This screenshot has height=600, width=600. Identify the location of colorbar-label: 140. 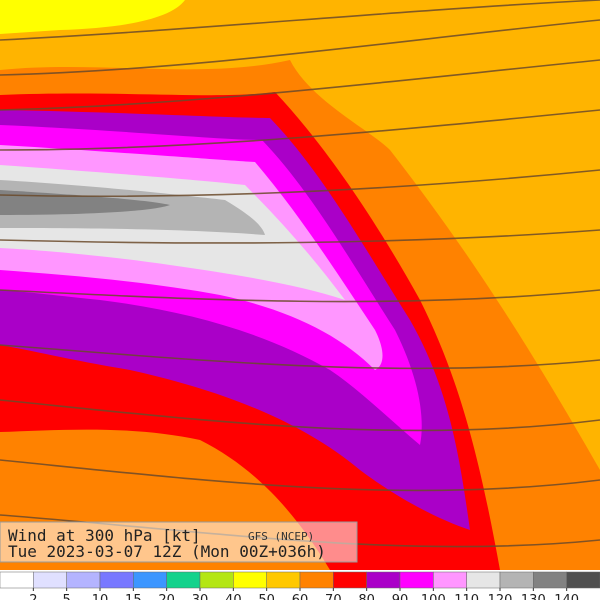
(566, 596).